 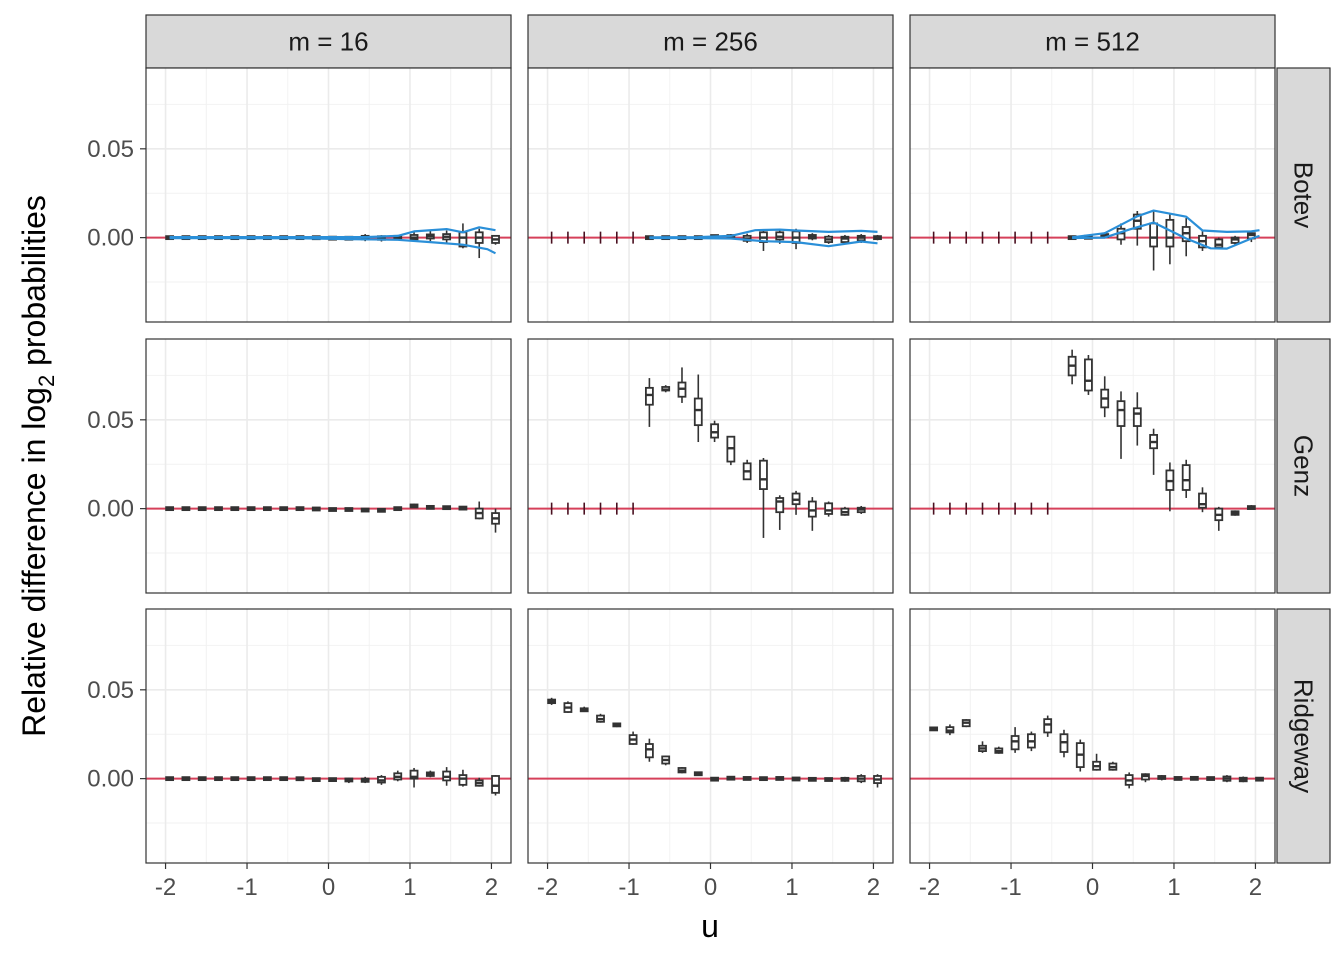 I want to click on y-axis-tick-labels: 0.00 0.05 0.00 0.05 0.00 0.05, so click(x=110, y=464).